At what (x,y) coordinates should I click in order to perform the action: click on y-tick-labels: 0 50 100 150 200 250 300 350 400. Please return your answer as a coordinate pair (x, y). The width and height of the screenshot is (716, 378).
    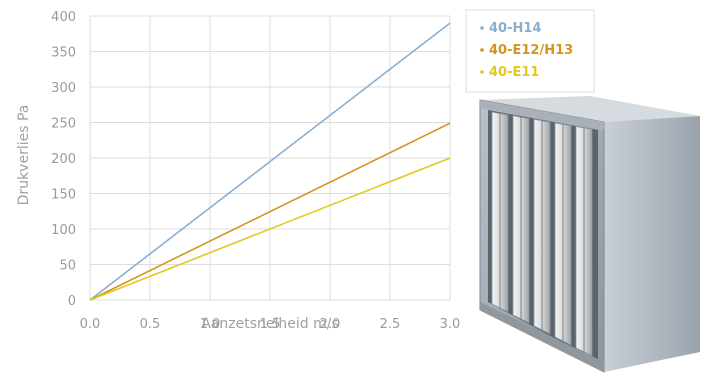
    Looking at the image, I should click on (63, 159).